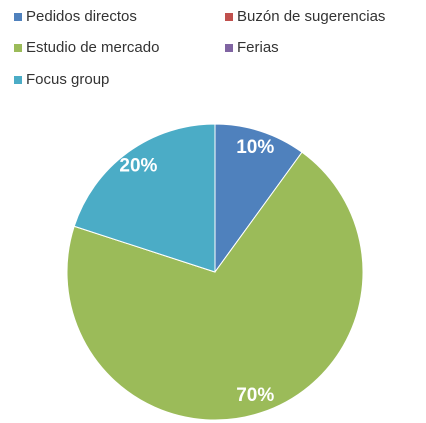 The height and width of the screenshot is (423, 426). I want to click on legend-label: Estudio de mercado, so click(92, 47).